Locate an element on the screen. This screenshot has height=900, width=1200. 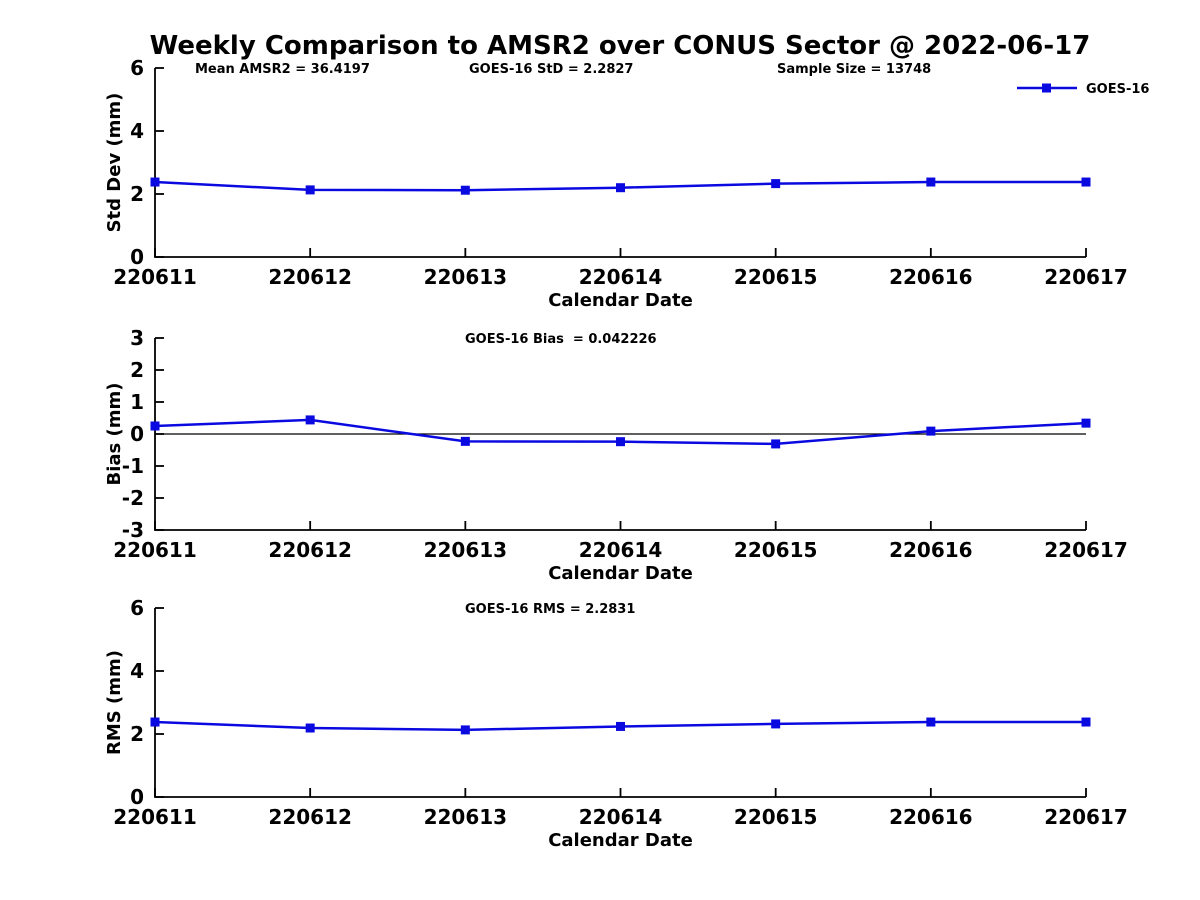
y-tick-label: 3 is located at coordinates (137, 338).